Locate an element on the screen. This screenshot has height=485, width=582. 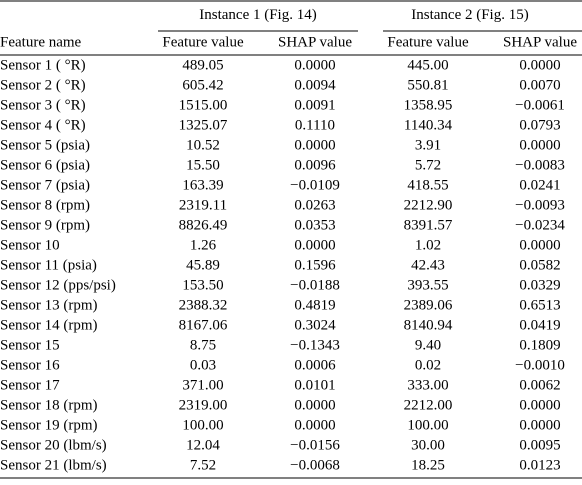
cell-value: 0.0094 is located at coordinates (315, 85).